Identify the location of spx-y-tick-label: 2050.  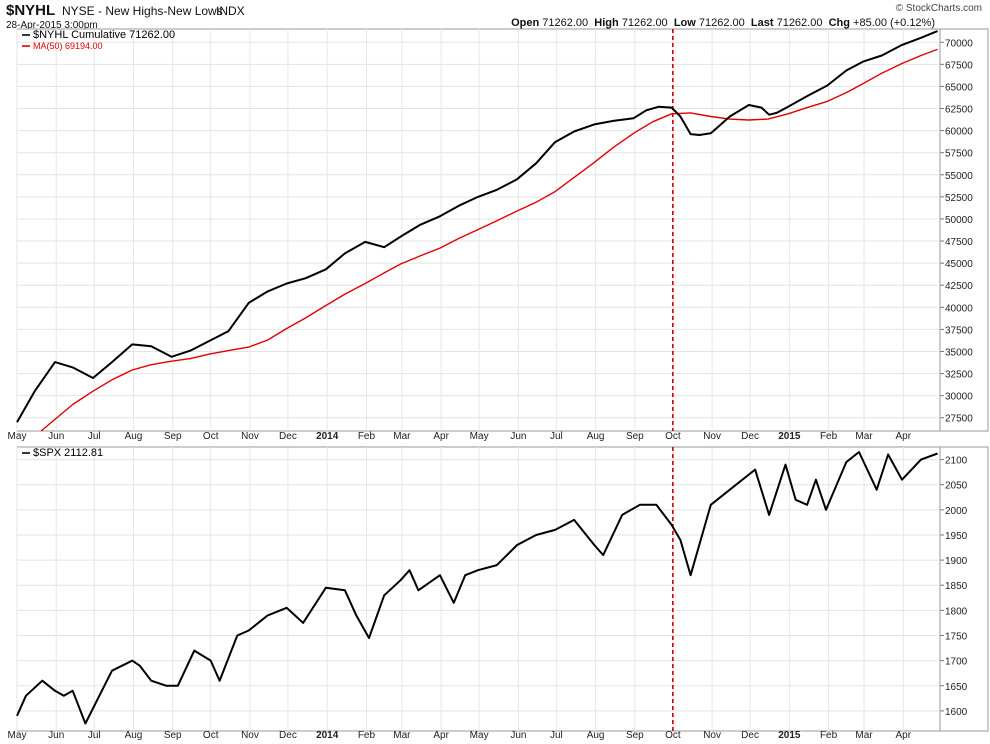
(956, 486).